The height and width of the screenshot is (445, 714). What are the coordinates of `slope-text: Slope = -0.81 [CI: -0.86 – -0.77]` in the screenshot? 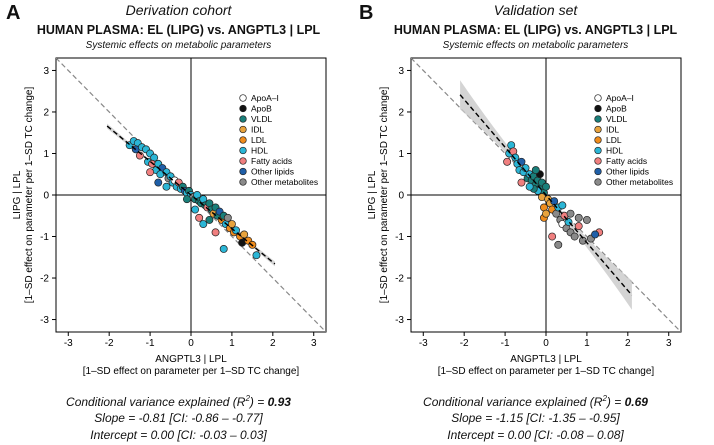 It's located at (178, 418).